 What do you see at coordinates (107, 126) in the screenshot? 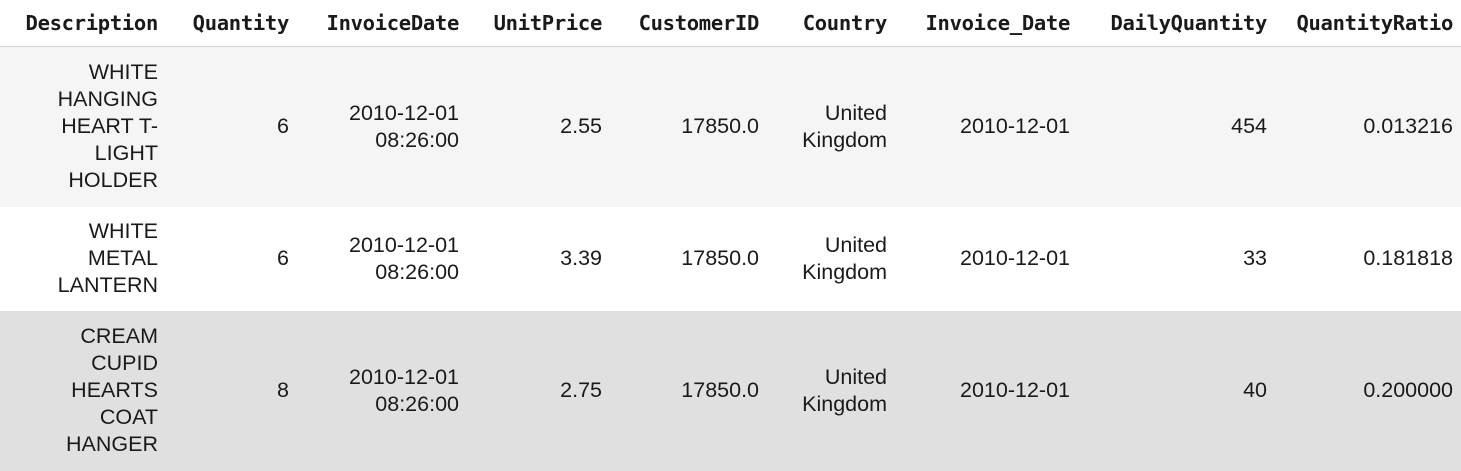
I see `cell-description-text: WHITE HANGING HEART T-LIGHT HOLDER` at bounding box center [107, 126].